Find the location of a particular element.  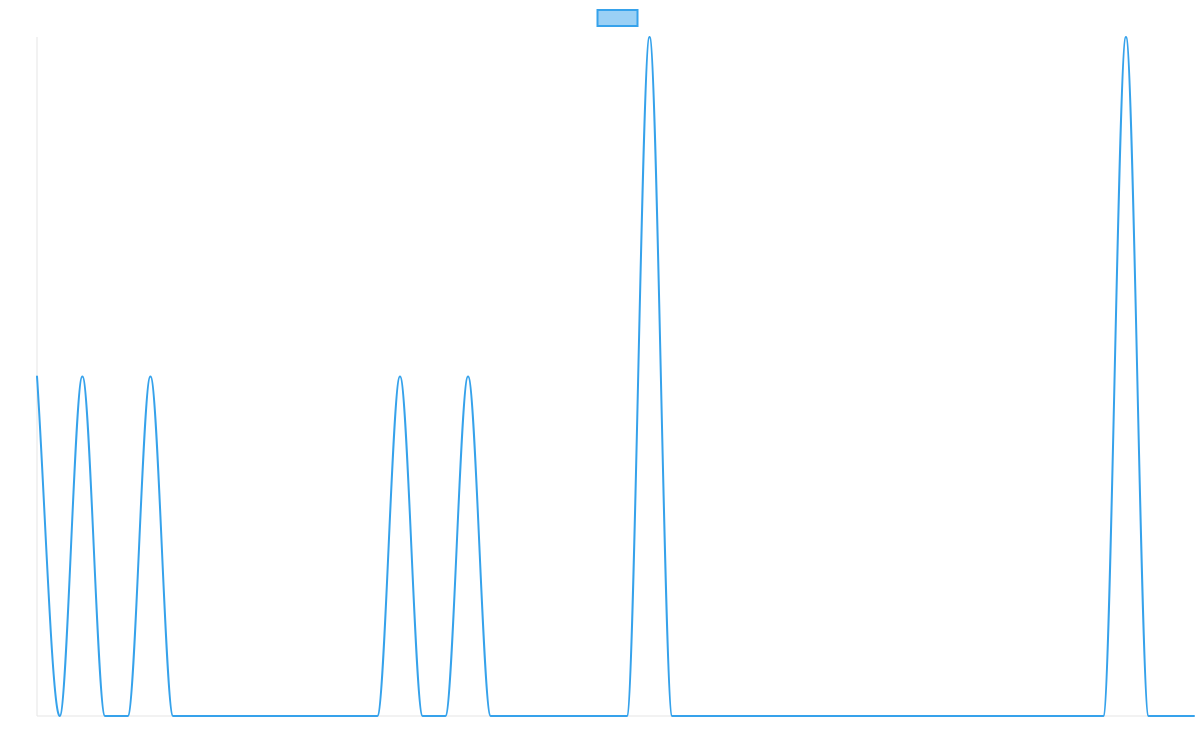

legend is located at coordinates (617, 18).